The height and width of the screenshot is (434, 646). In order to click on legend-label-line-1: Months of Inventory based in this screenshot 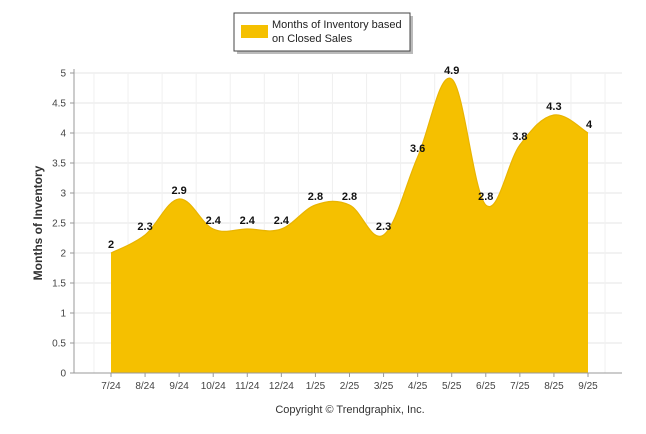, I will do `click(337, 25)`.